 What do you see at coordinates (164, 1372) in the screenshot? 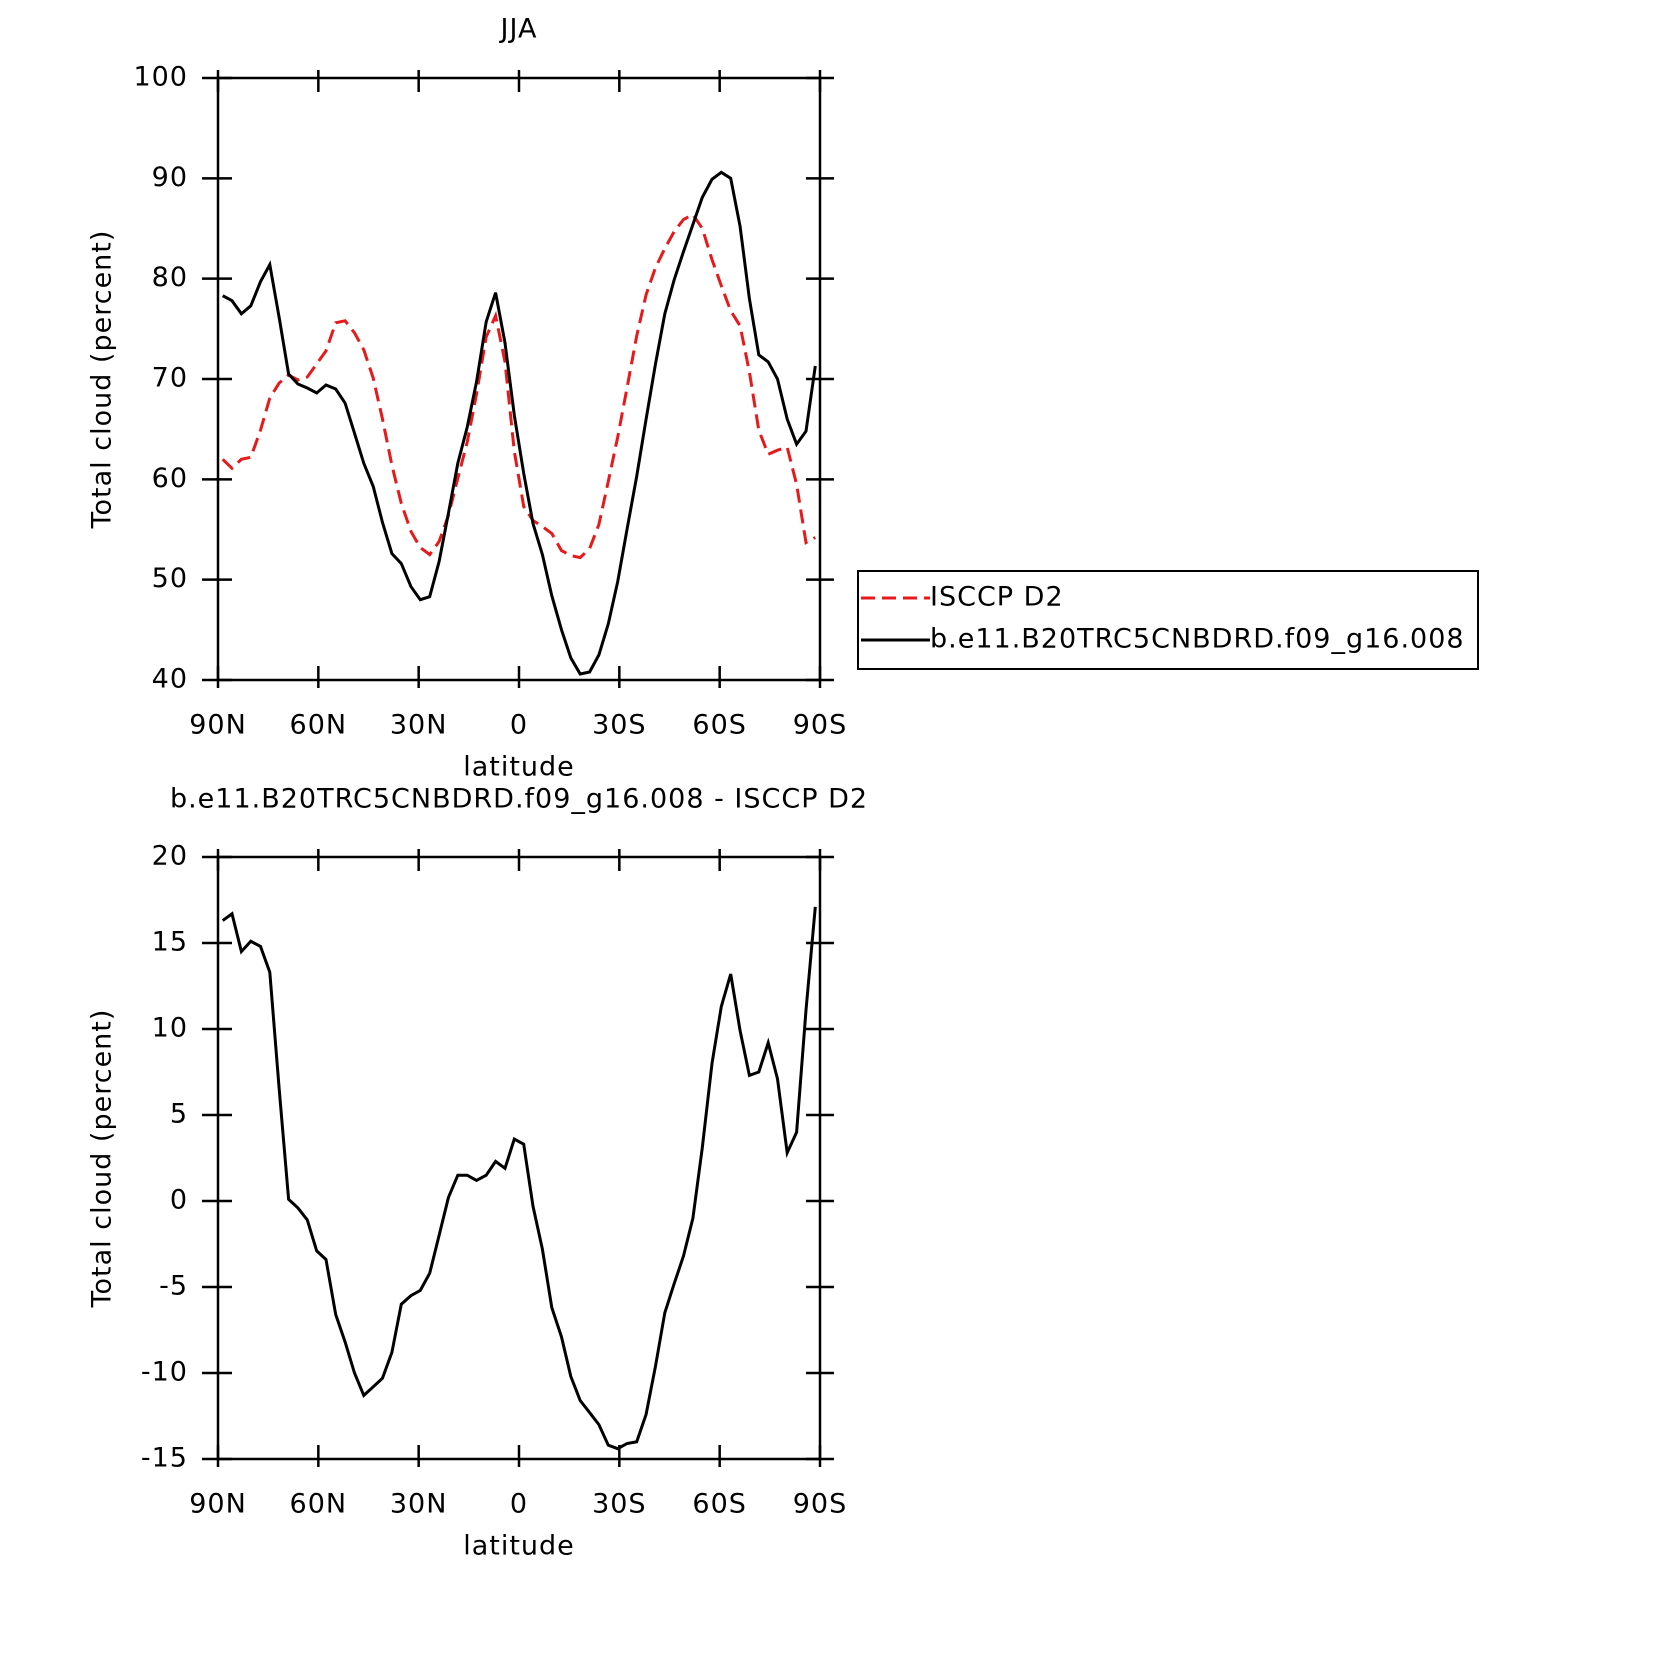
I see `y-tick-label: -10` at bounding box center [164, 1372].